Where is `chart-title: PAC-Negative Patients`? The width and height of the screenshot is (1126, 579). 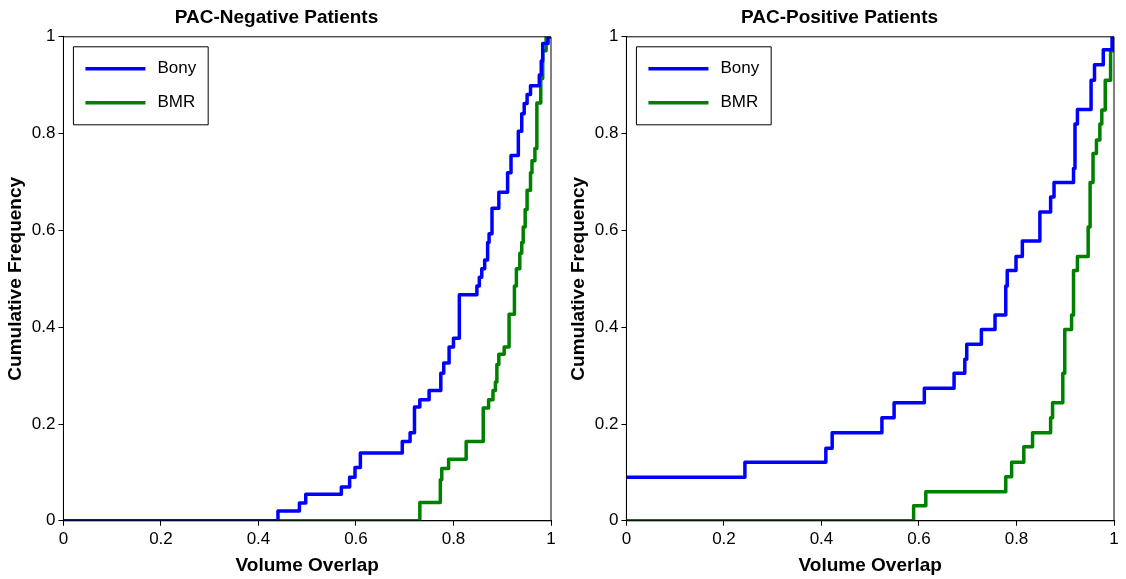
chart-title: PAC-Negative Patients is located at coordinates (276, 16).